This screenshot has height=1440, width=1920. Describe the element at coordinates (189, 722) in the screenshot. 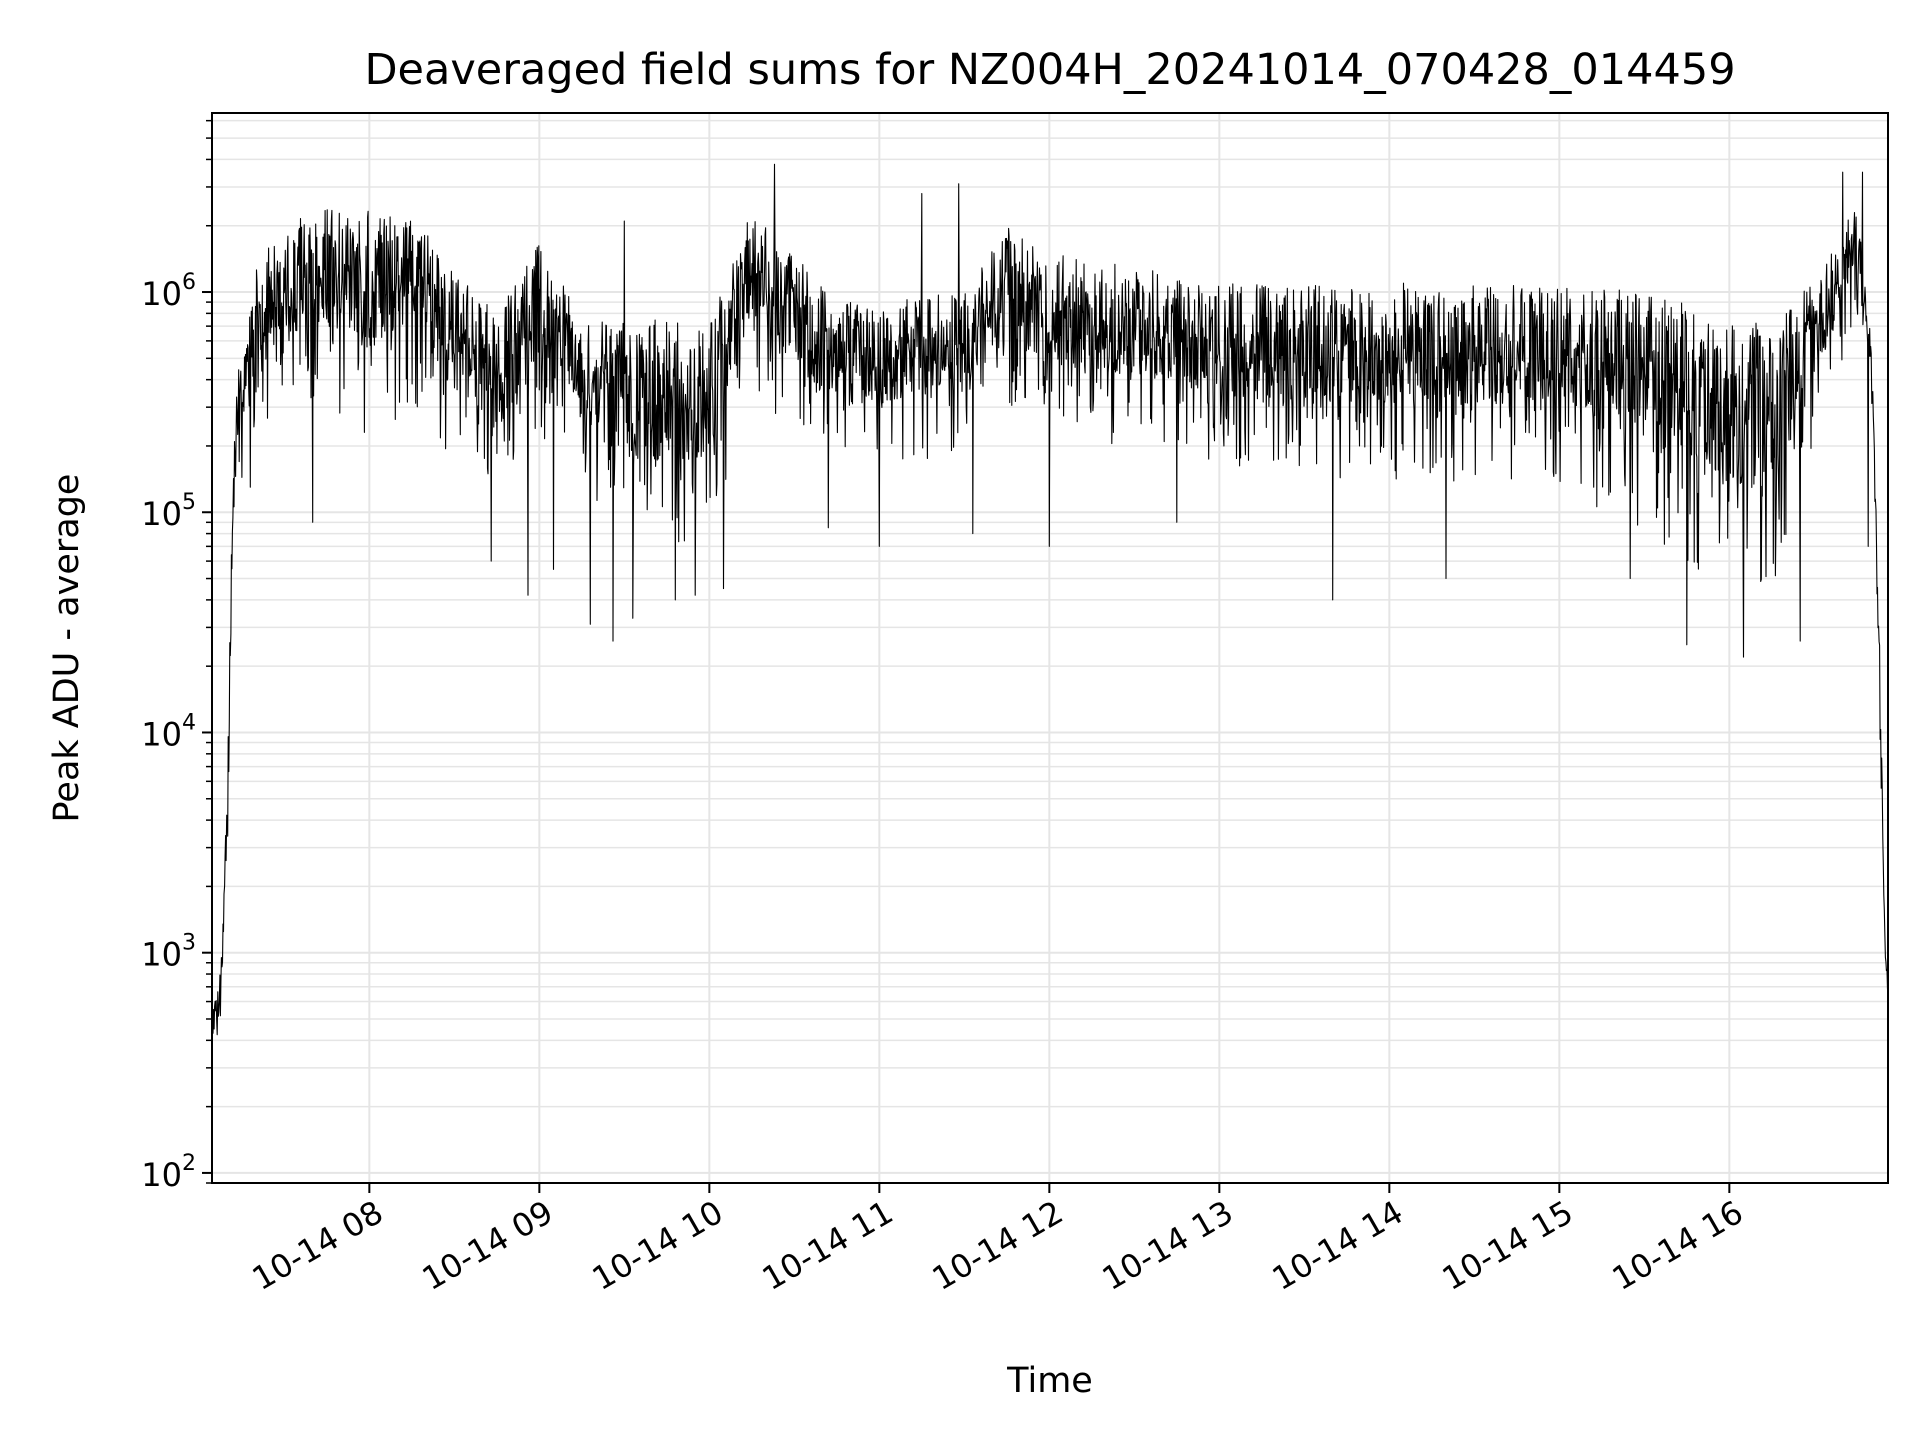

I see `y-tick-exponent: 4` at that location.